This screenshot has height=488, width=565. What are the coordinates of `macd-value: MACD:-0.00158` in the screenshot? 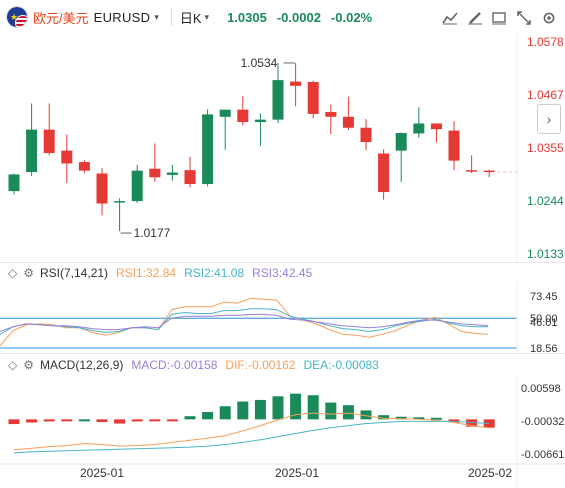 It's located at (174, 365).